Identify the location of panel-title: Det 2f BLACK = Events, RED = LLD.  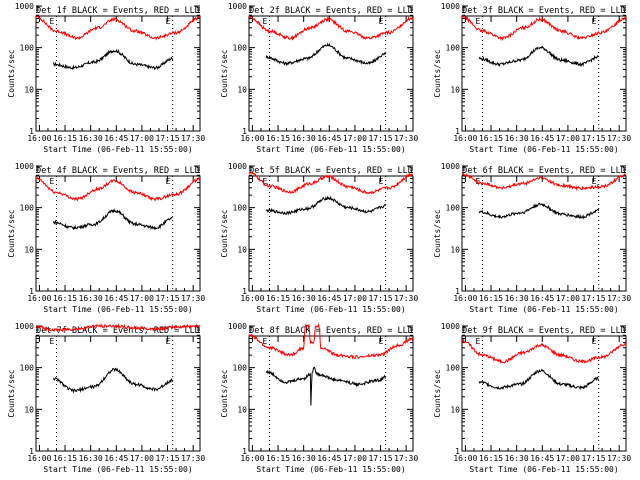
(331, 11).